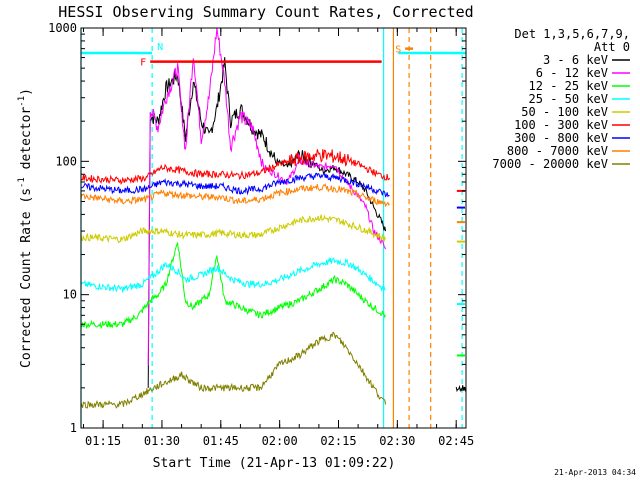  What do you see at coordinates (70, 295) in the screenshot?
I see `y-tick-label-1: 10` at bounding box center [70, 295].